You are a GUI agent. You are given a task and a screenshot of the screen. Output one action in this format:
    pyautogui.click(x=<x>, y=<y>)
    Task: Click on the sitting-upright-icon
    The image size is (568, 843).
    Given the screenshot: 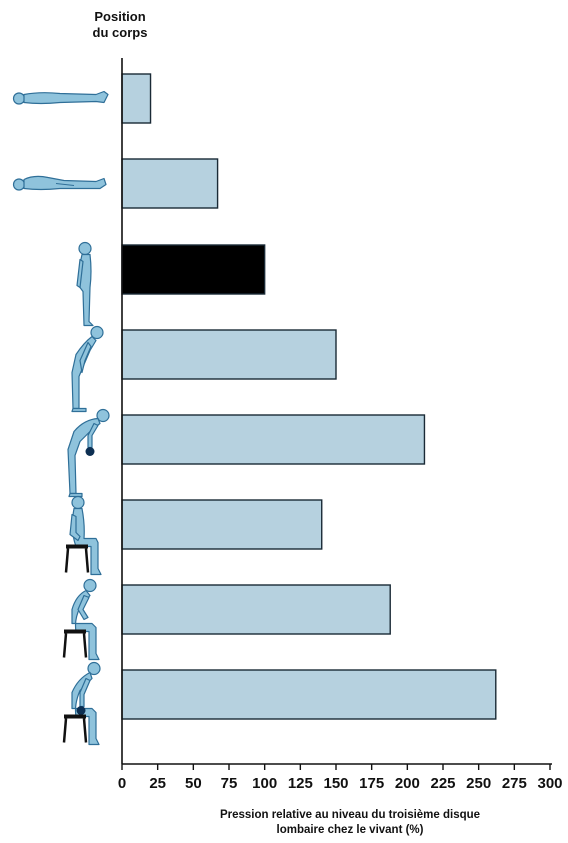 What is the action you would take?
    pyautogui.click(x=83, y=535)
    